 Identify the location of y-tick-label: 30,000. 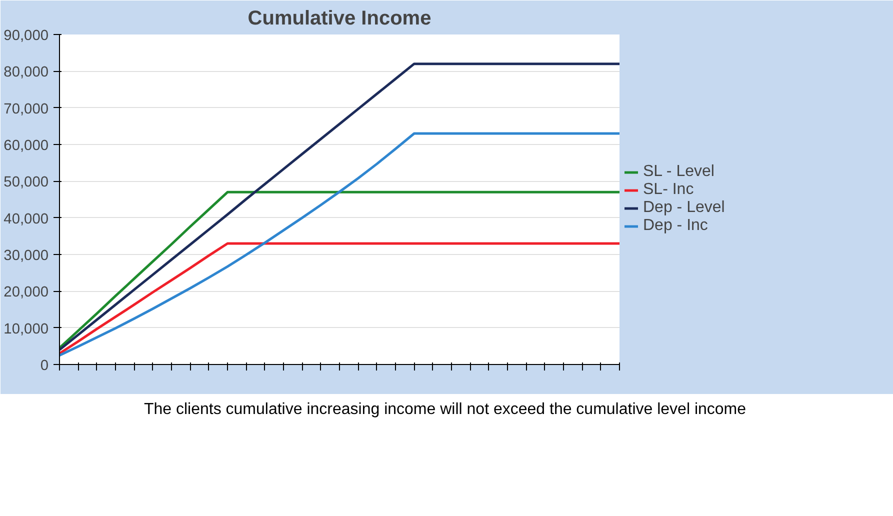
(26, 256).